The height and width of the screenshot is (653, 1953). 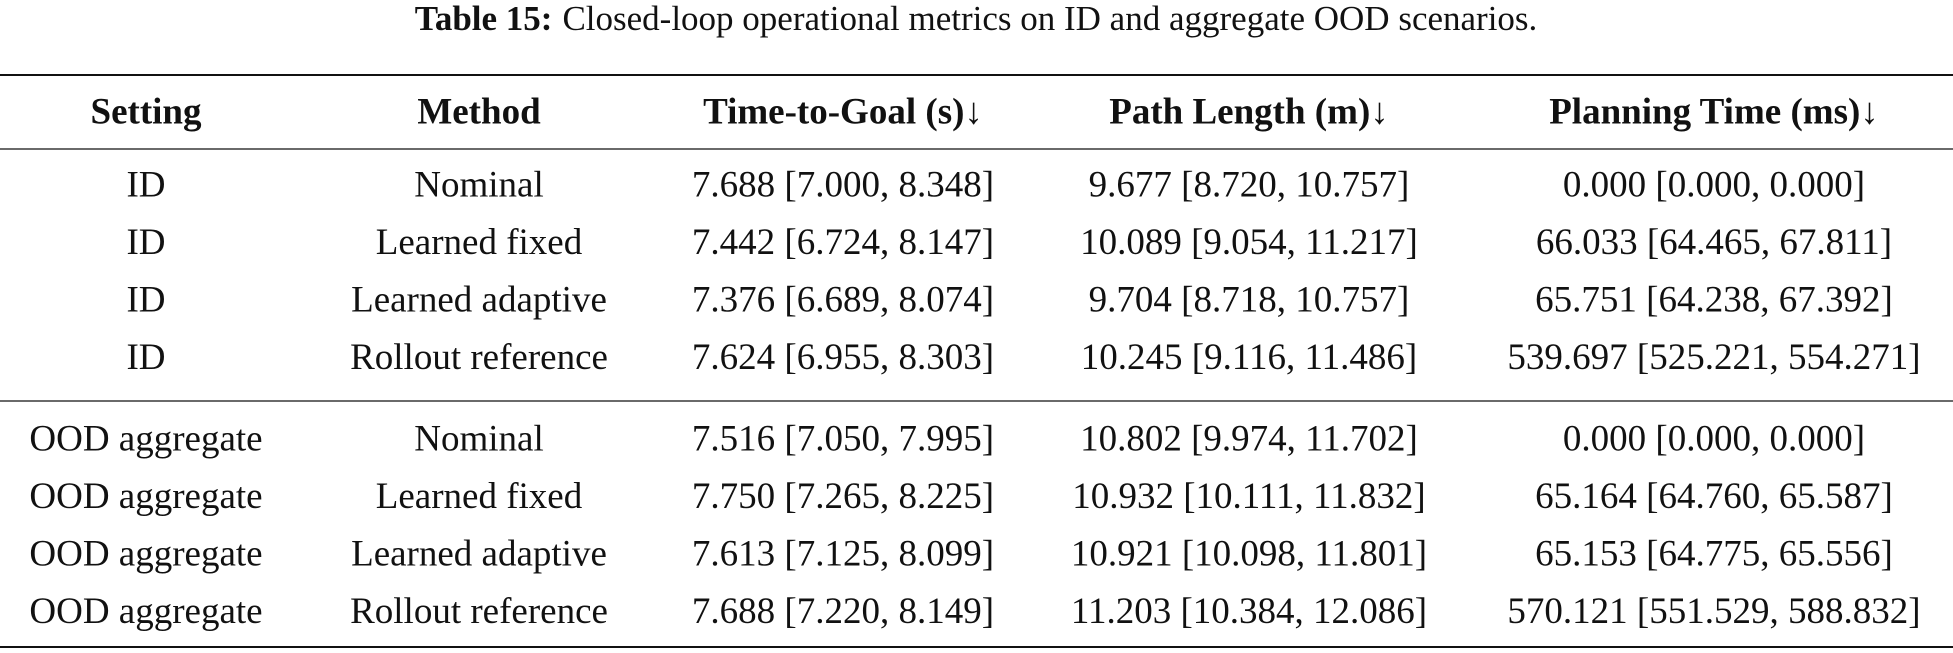 I want to click on table-cell: 66.033 [64.465, 67.811], so click(x=1714, y=242).